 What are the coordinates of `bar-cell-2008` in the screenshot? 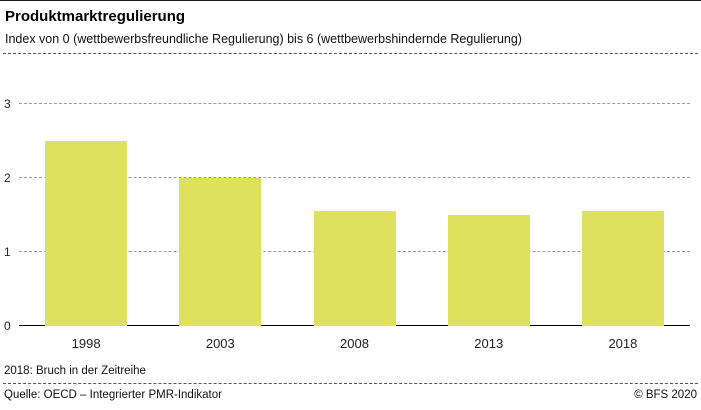 It's located at (354, 215).